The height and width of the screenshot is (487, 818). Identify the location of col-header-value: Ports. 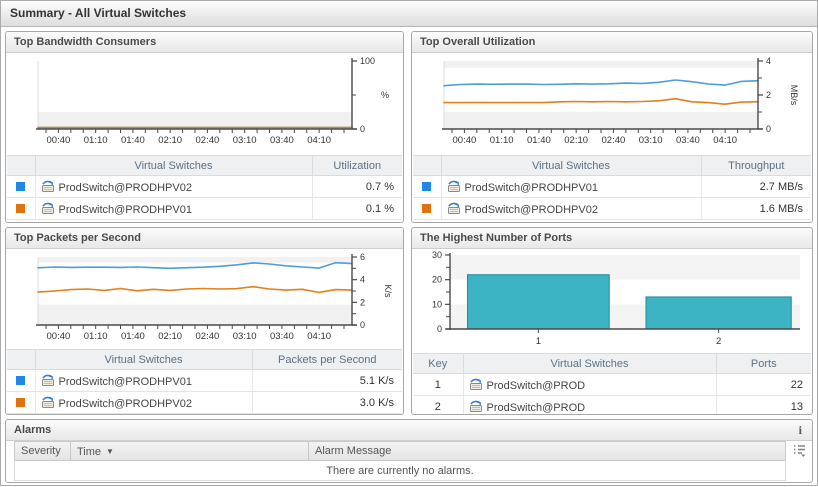
(763, 363).